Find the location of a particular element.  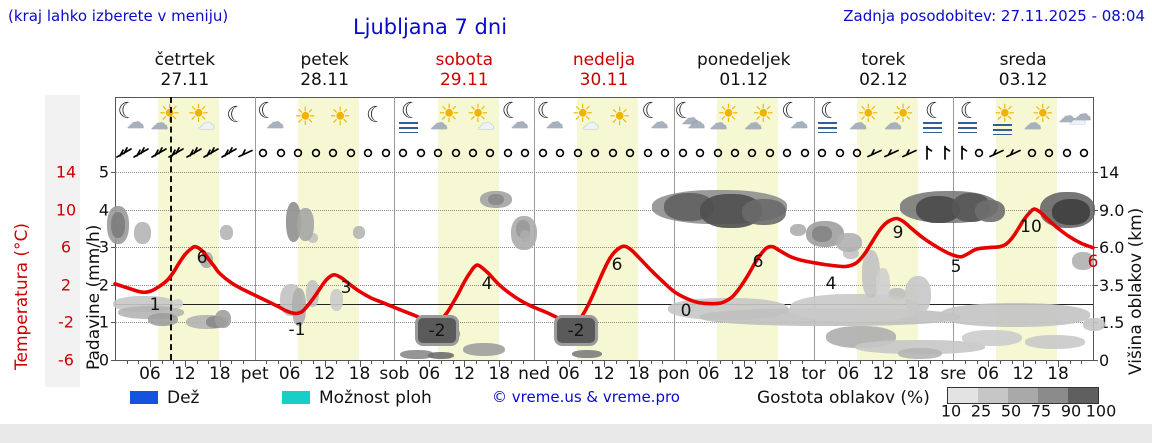

day-header: ponedeljek 01.12 is located at coordinates (743, 70).